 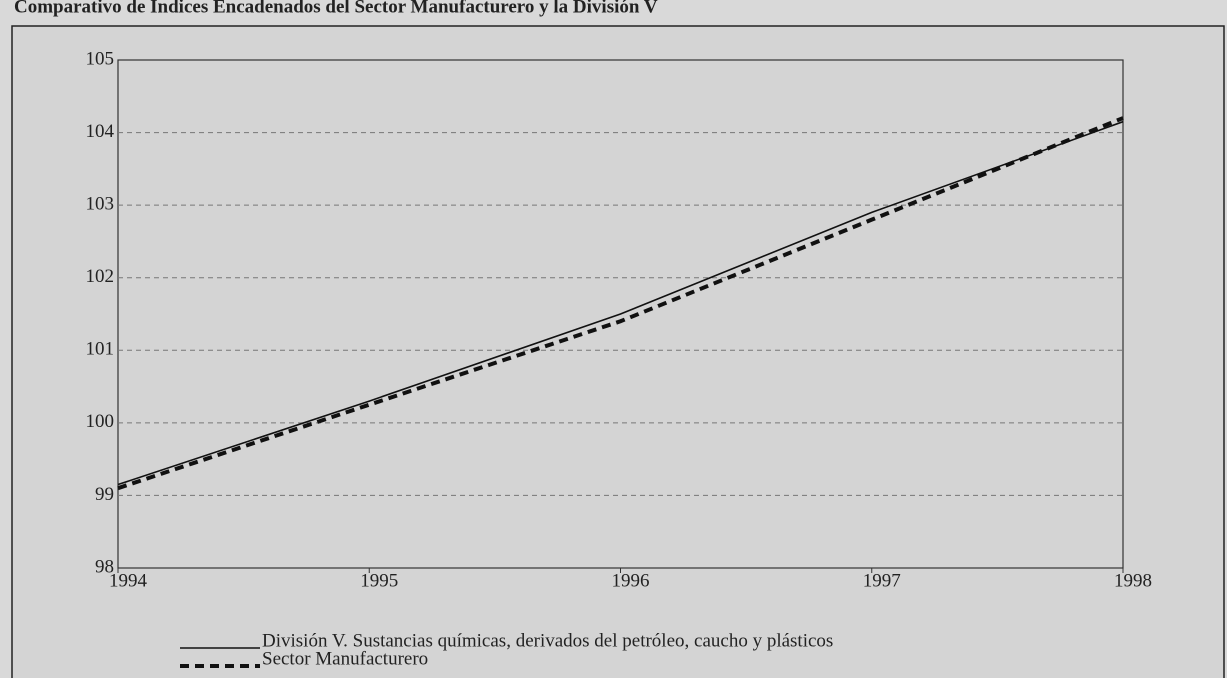 What do you see at coordinates (100, 349) in the screenshot?
I see `y-tick-label: 101` at bounding box center [100, 349].